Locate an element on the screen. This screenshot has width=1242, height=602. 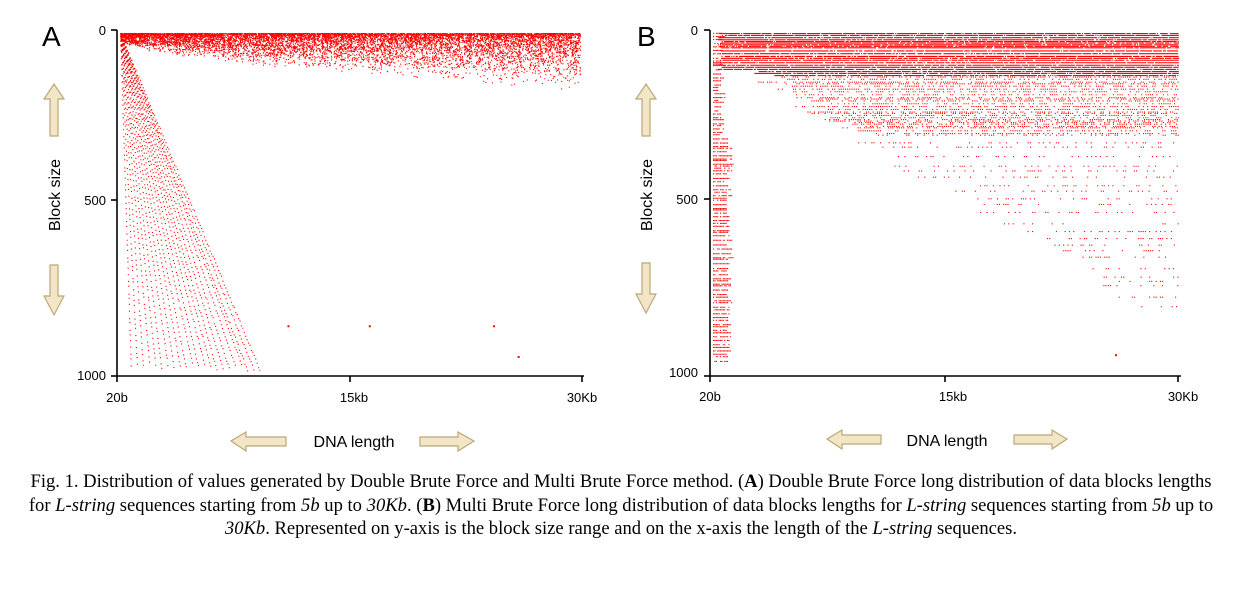
x-tick-label-a-0: 20b is located at coordinates (117, 397).